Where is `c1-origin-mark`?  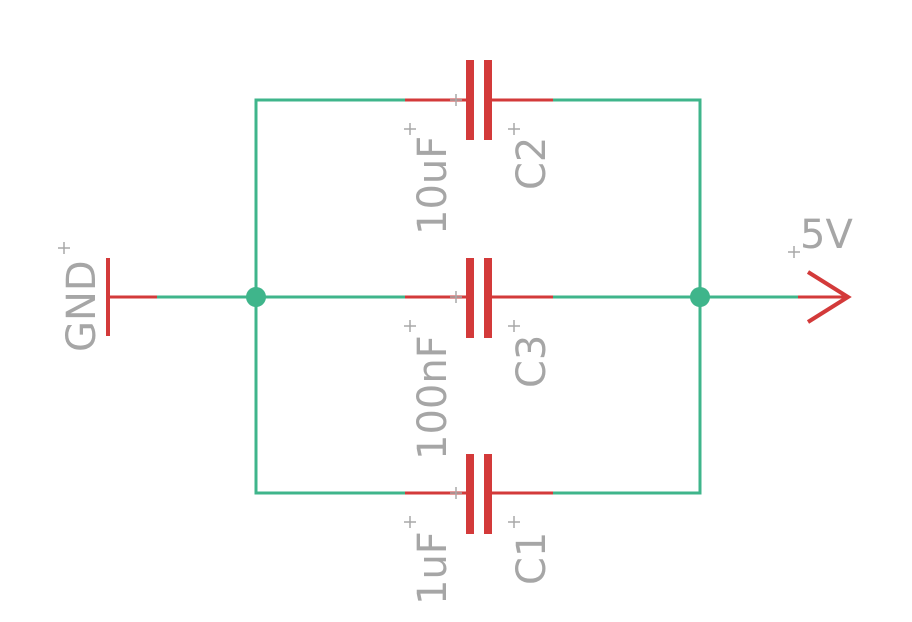
c1-origin-mark is located at coordinates (456, 493).